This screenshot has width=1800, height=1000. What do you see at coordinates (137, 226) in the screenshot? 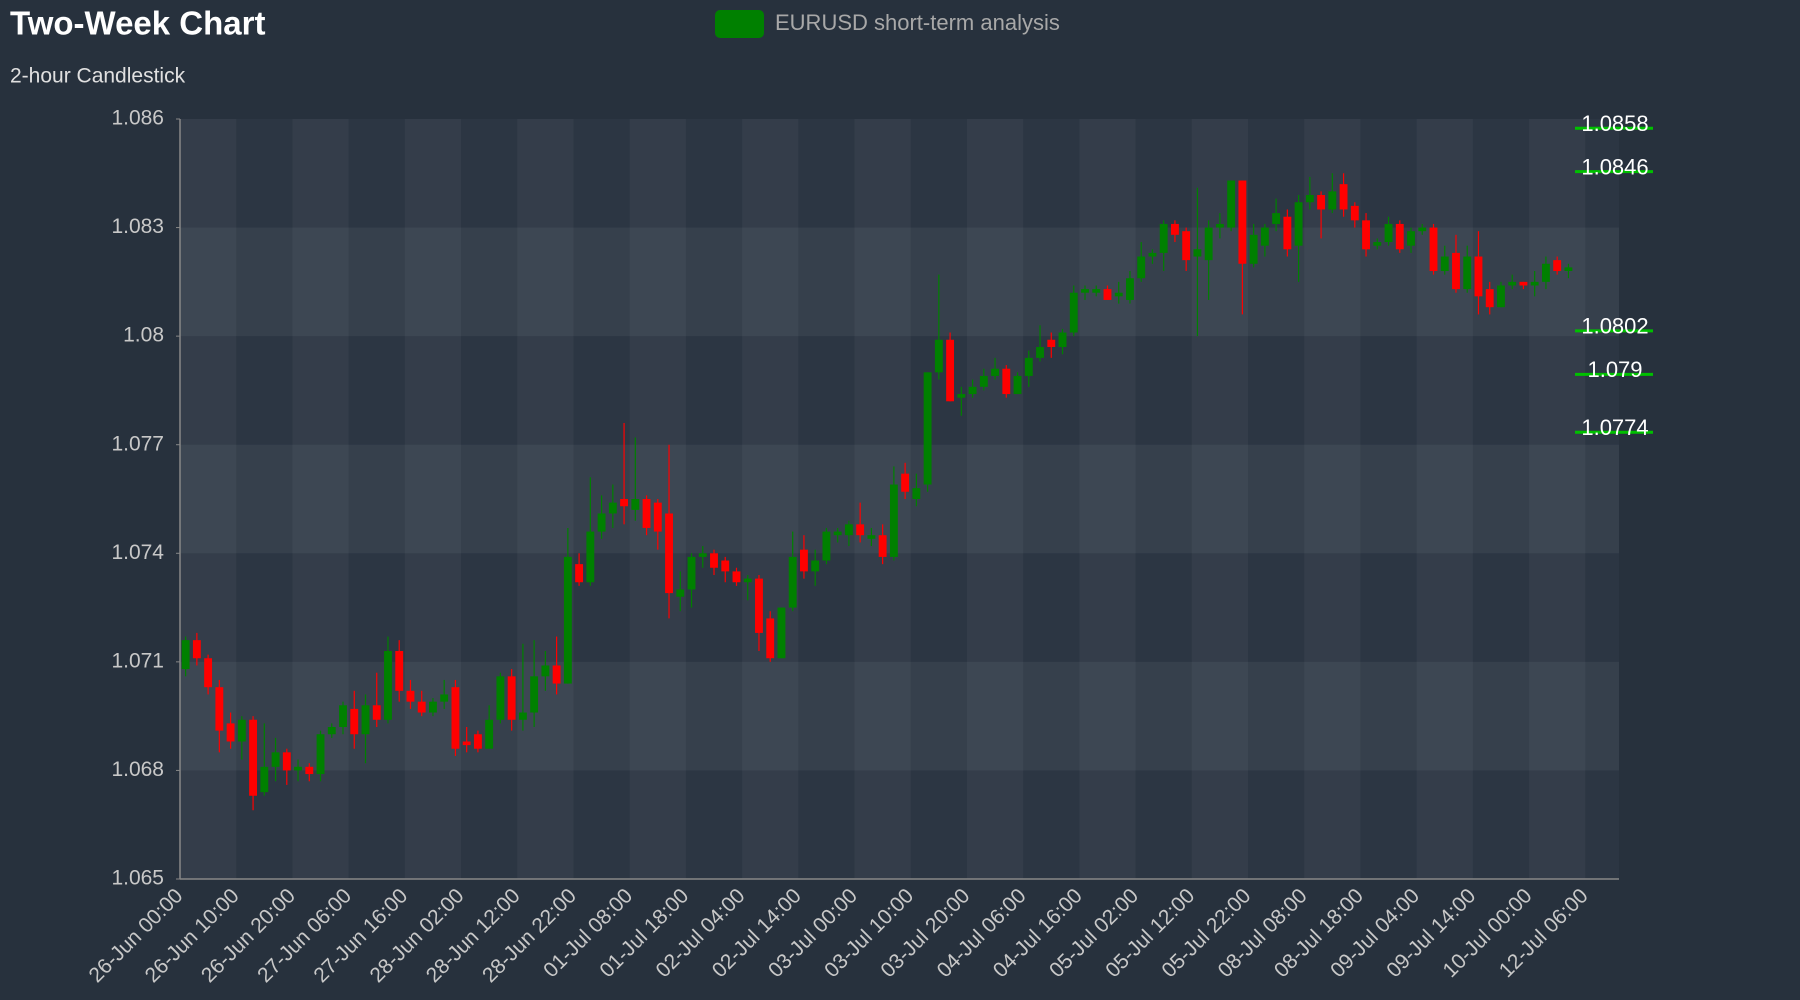
I see `y-tick-label: 1.083` at bounding box center [137, 226].